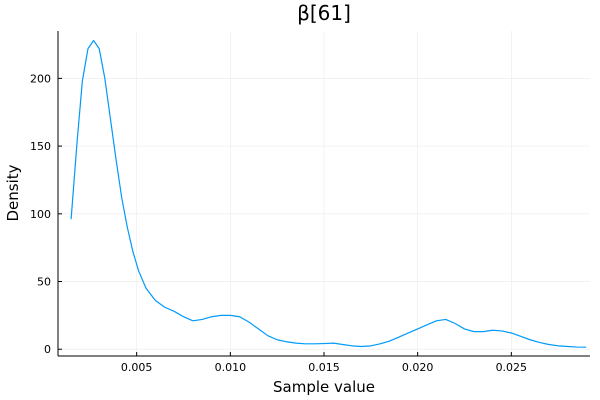 The width and height of the screenshot is (600, 400). I want to click on y-tick-label: 150, so click(40, 146).